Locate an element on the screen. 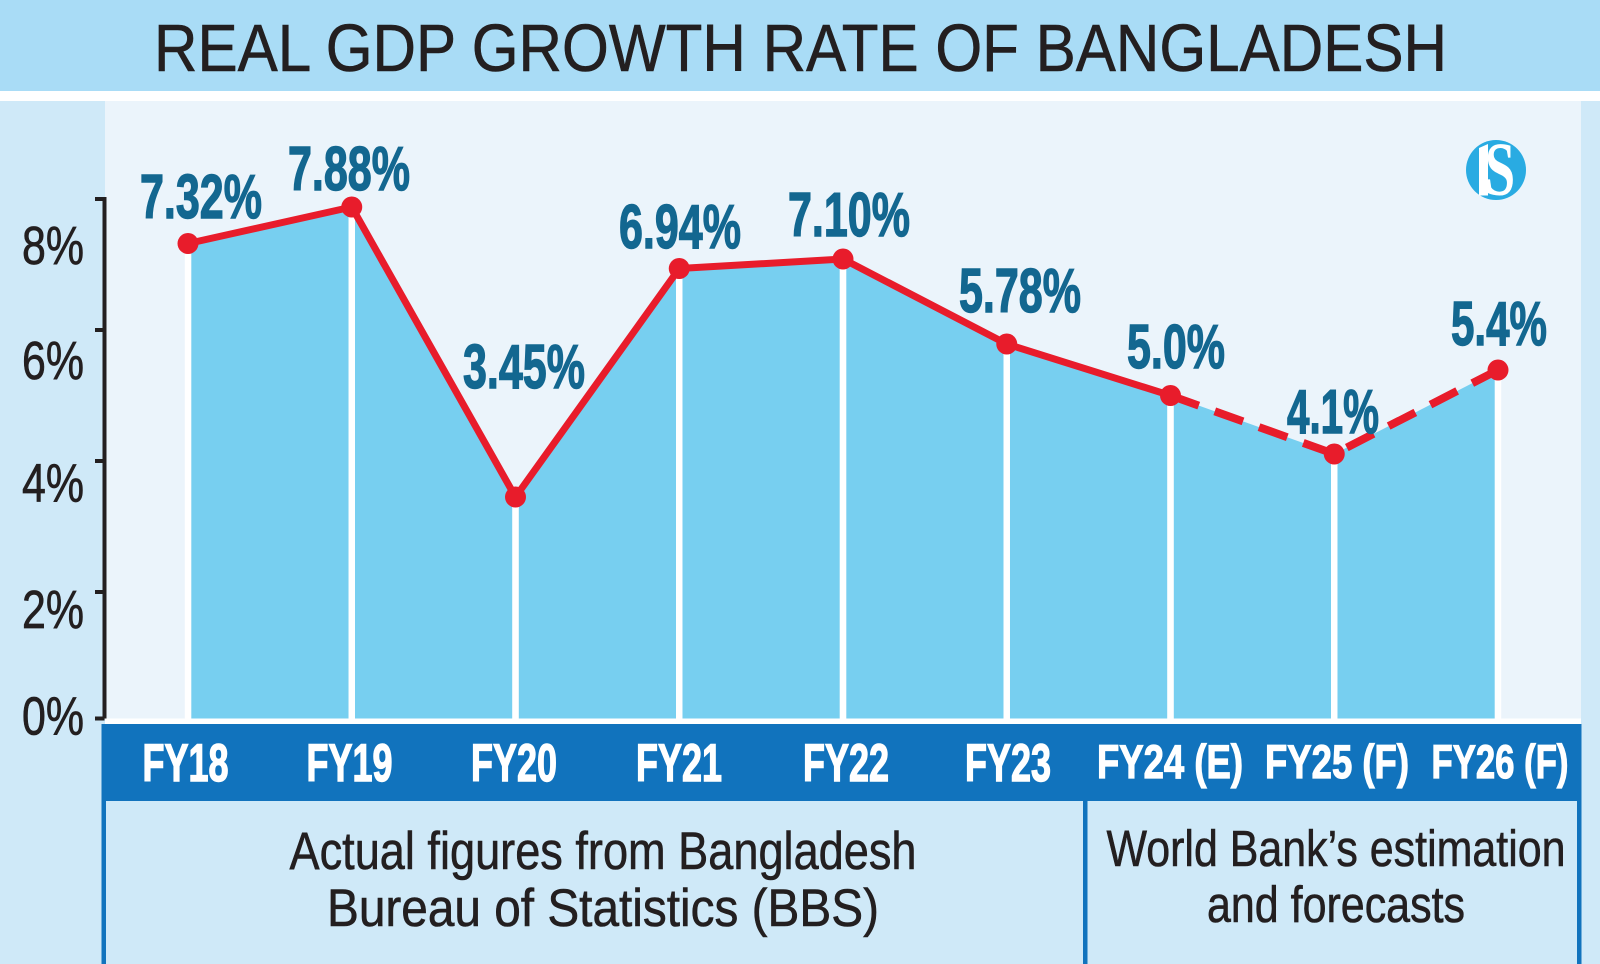 The image size is (1600, 964). svg-text: 7.88% is located at coordinates (349, 169).